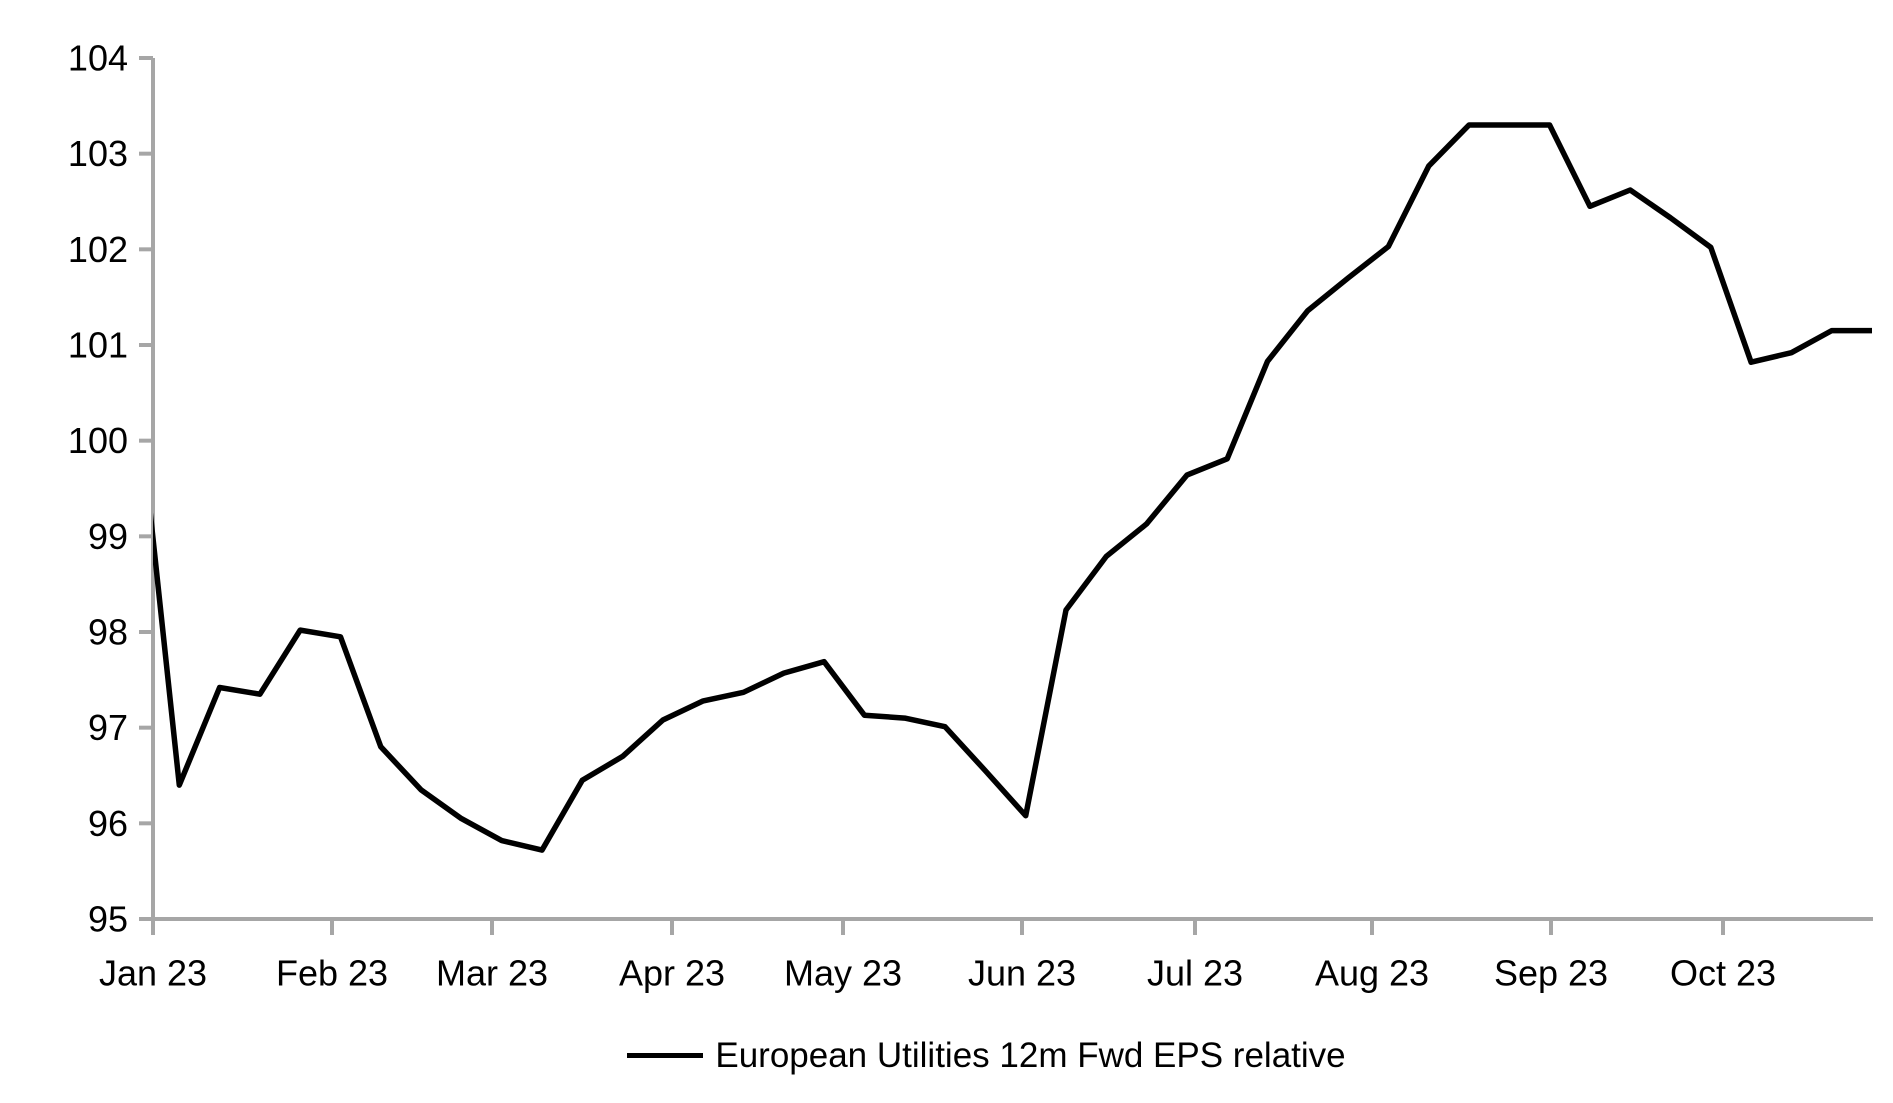 The width and height of the screenshot is (1893, 1103). I want to click on x-tick-label: Aug 23, so click(1372, 973).